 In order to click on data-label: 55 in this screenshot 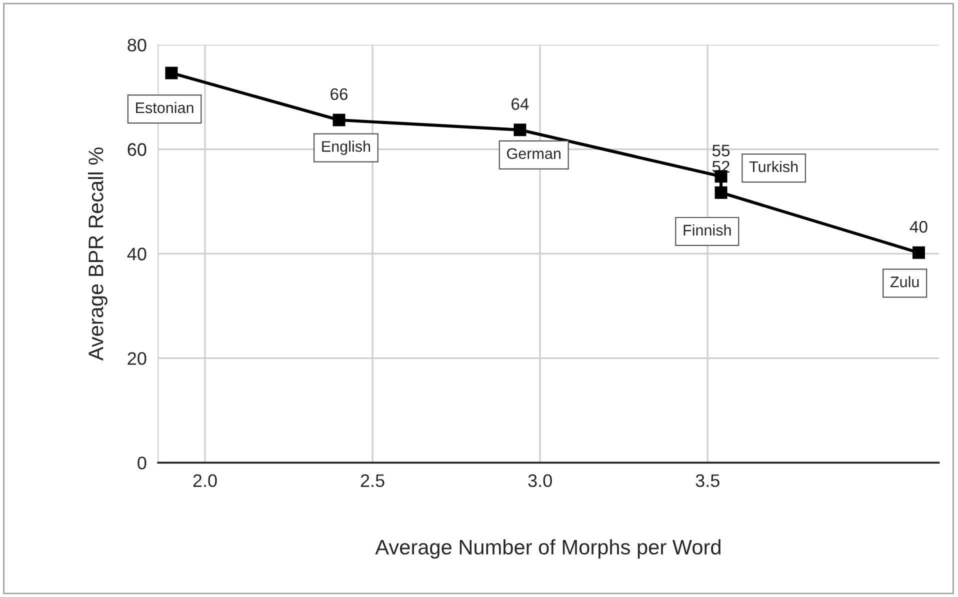, I will do `click(721, 150)`.